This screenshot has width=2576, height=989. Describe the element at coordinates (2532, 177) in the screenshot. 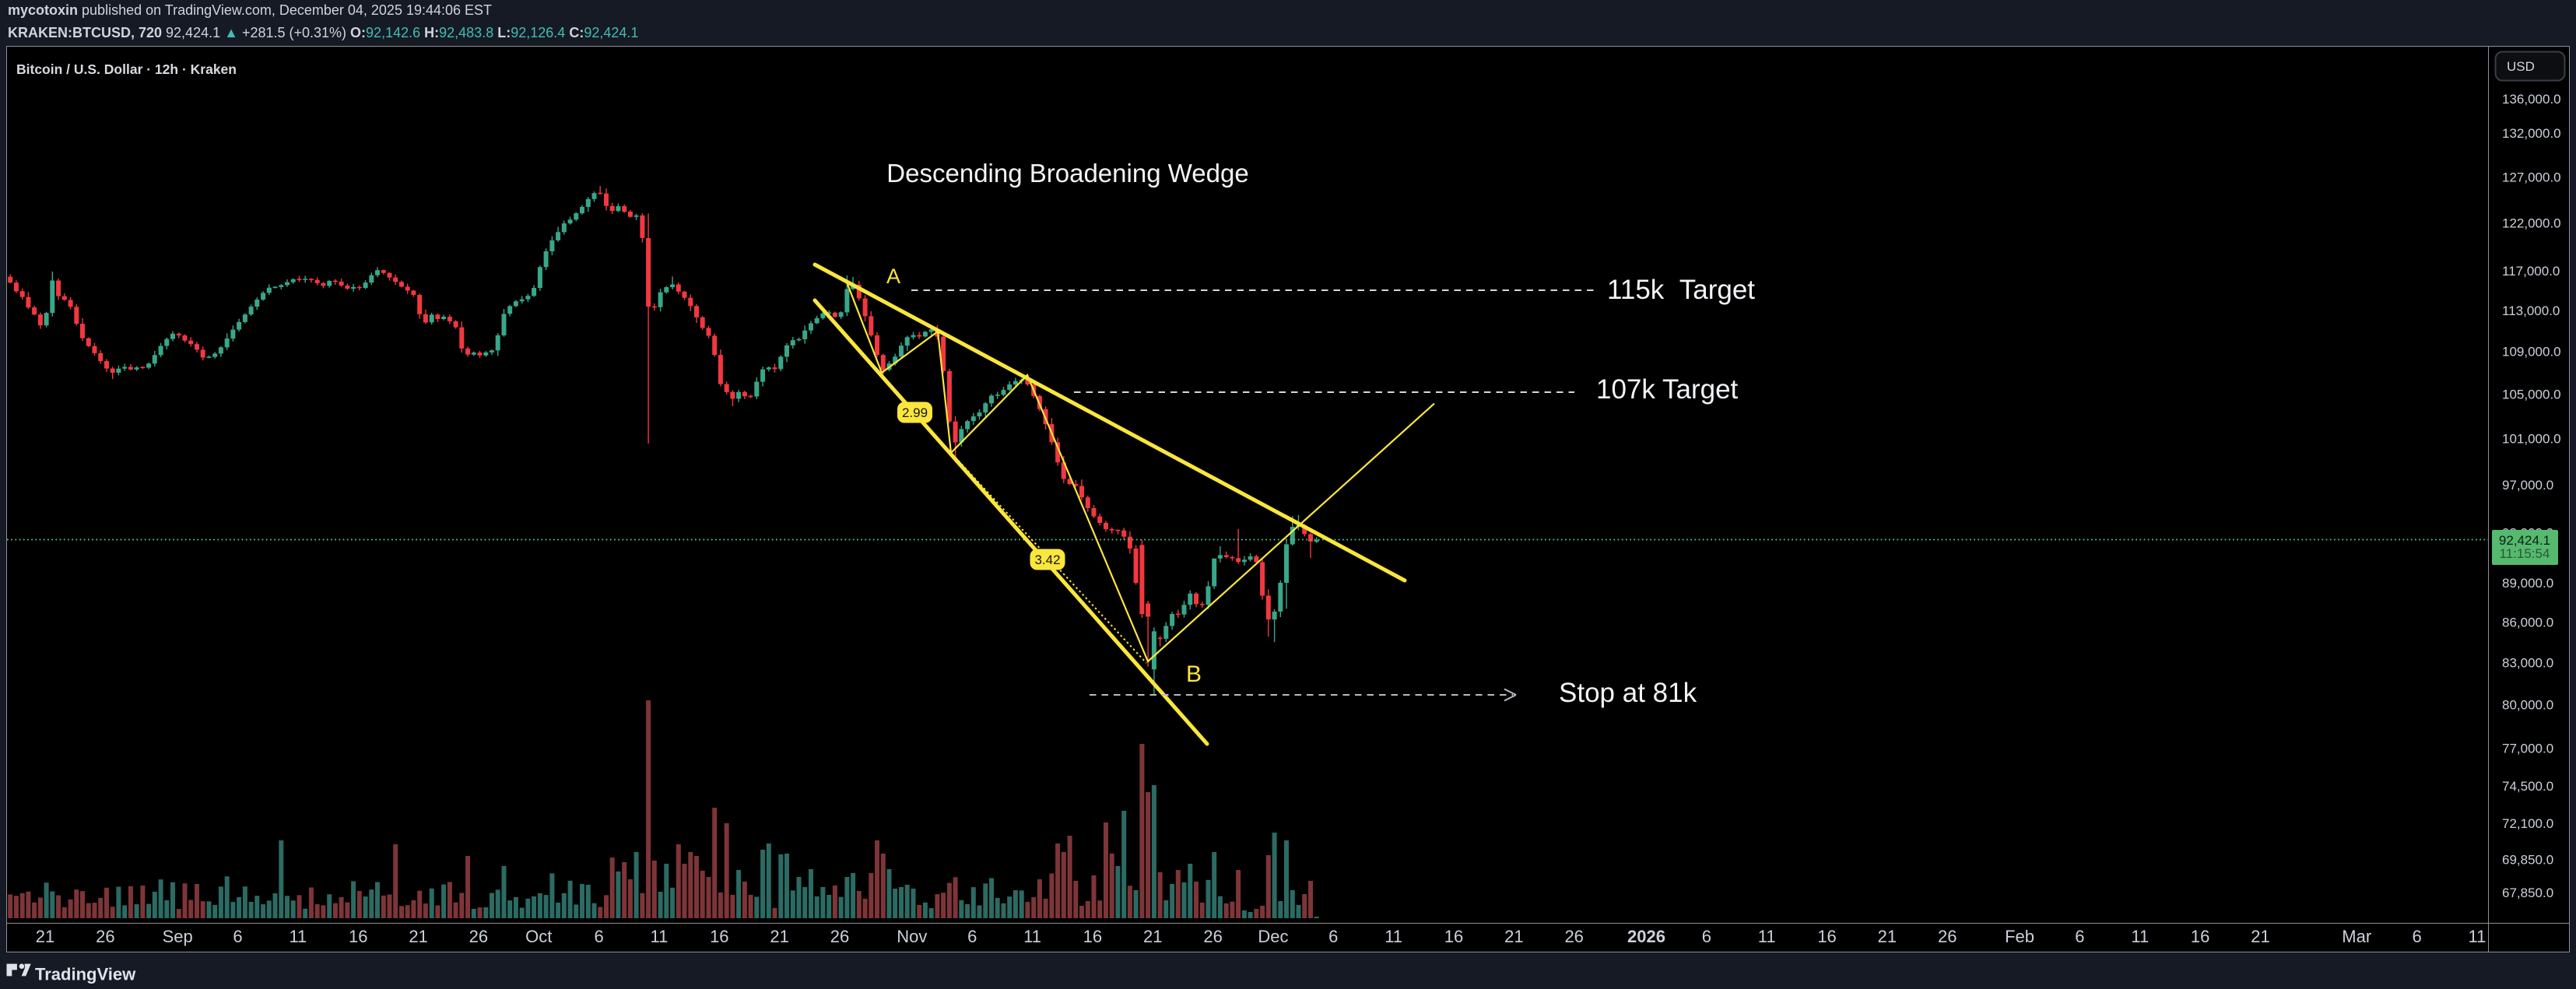

I see `svg-text: 127,000.0` at that location.